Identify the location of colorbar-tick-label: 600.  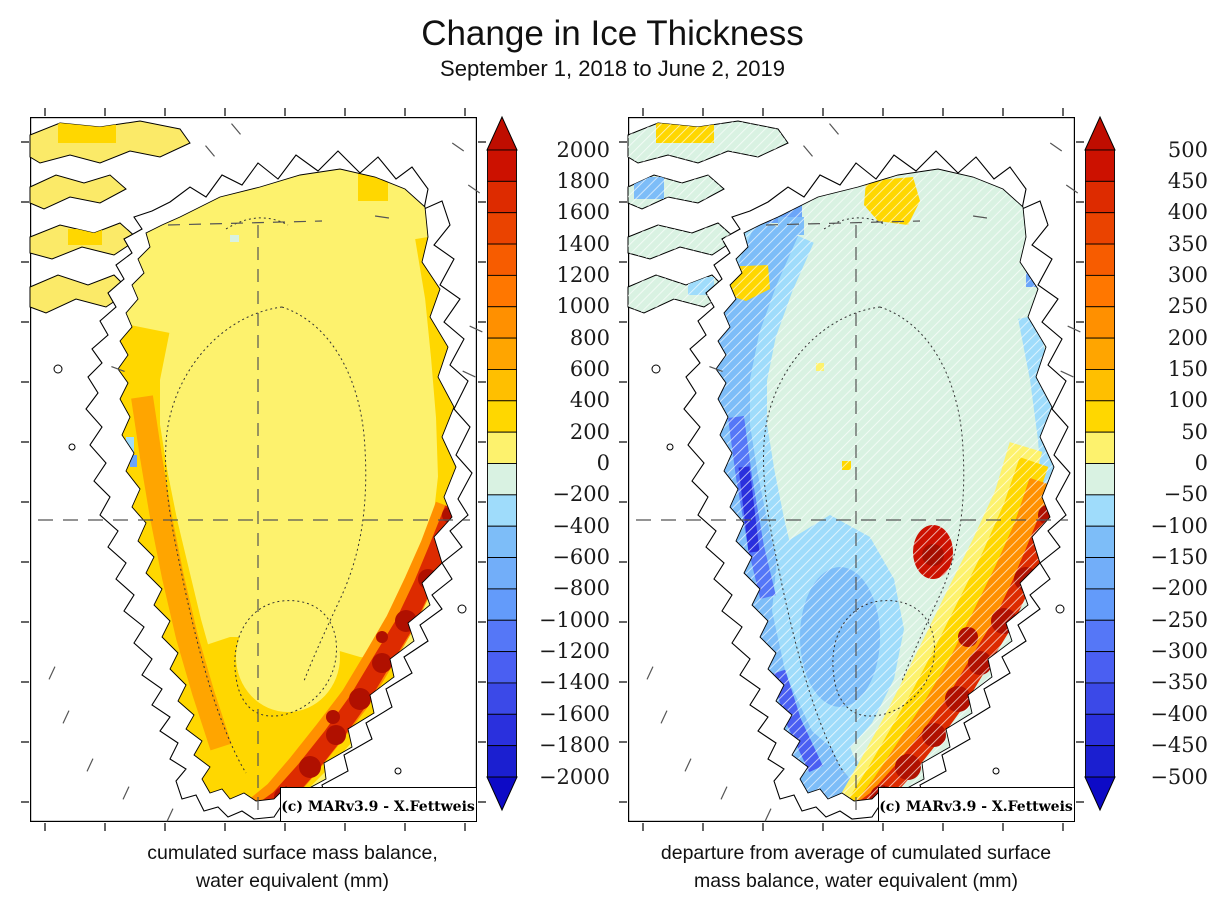
(589, 368).